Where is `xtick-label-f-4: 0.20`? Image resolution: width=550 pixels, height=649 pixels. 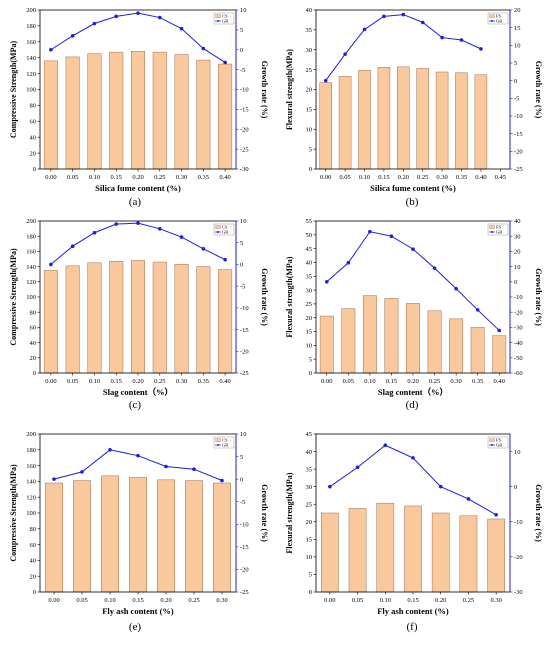 xtick-label-f-4: 0.20 is located at coordinates (440, 600).